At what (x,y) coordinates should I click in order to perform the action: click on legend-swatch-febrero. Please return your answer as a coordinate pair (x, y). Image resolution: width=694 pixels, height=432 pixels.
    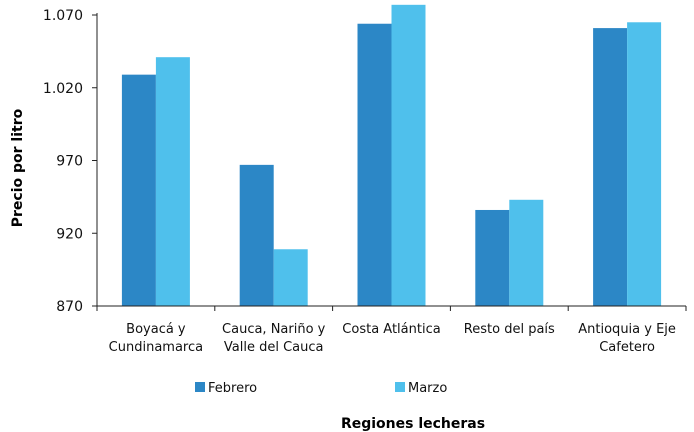
    Looking at the image, I should click on (200, 387).